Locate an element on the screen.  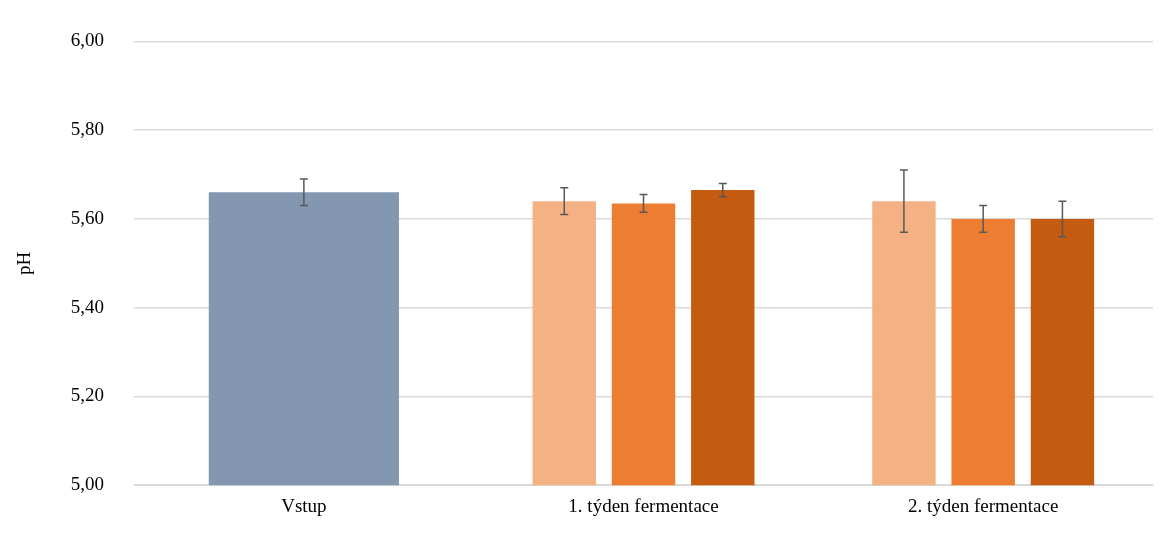
y-tick-label: 5,80 is located at coordinates (87, 129).